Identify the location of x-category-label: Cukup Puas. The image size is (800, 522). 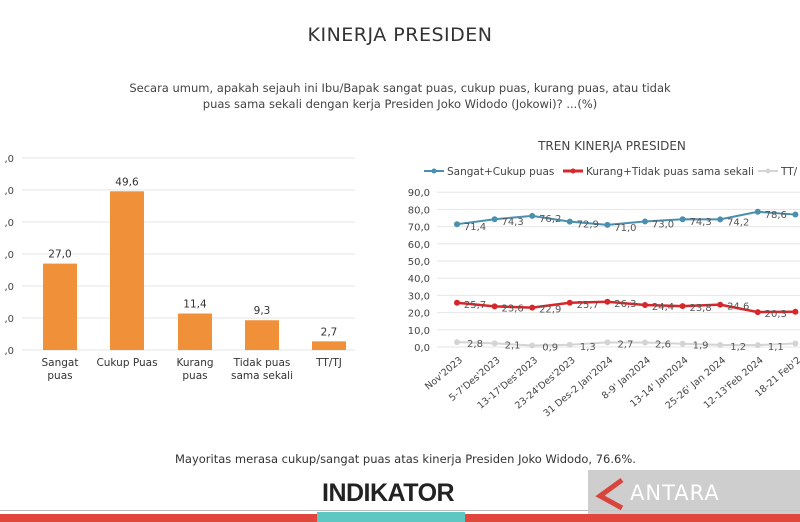
(126, 363).